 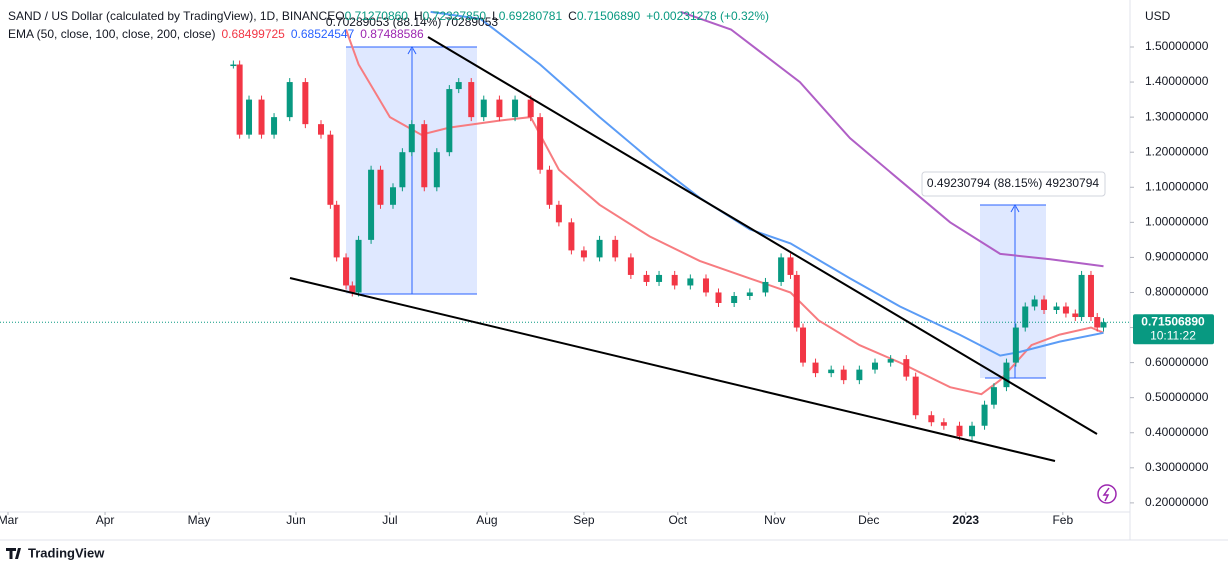 I want to click on x-tick-label: Feb, so click(x=1062, y=520).